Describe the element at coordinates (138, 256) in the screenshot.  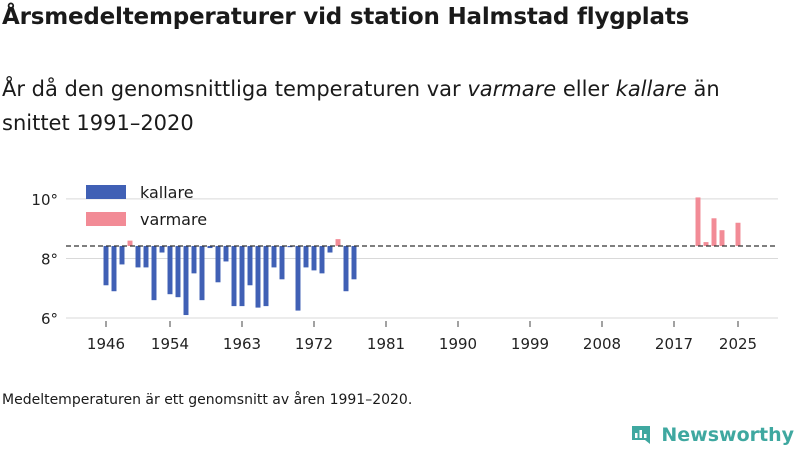
I see `bar-1950` at that location.